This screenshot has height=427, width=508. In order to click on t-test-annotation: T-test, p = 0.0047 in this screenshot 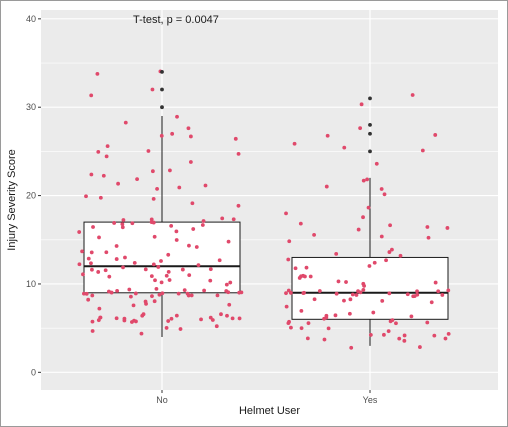, I will do `click(176, 20)`.